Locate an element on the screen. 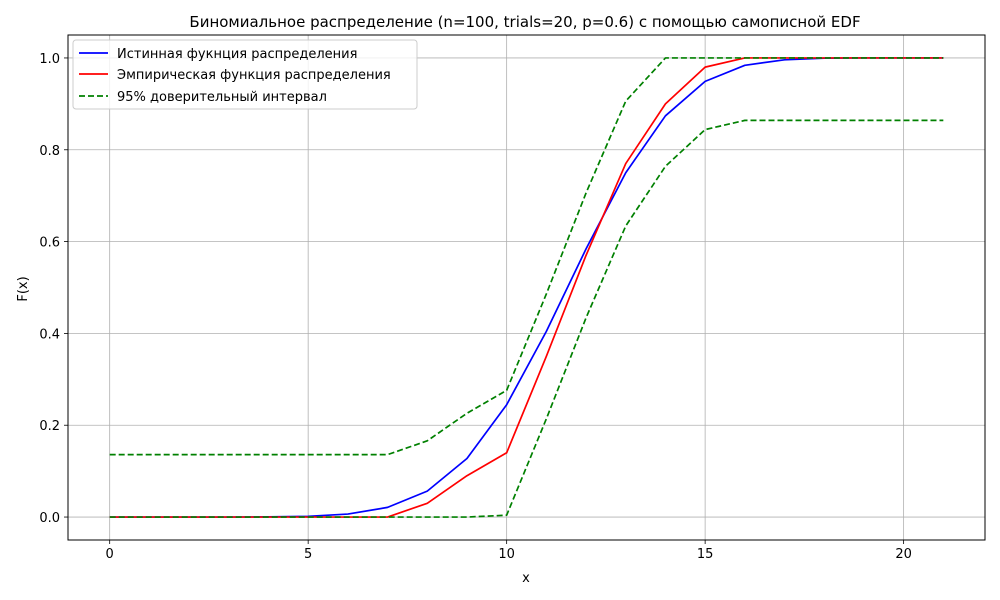  legend-box is located at coordinates (245, 74).